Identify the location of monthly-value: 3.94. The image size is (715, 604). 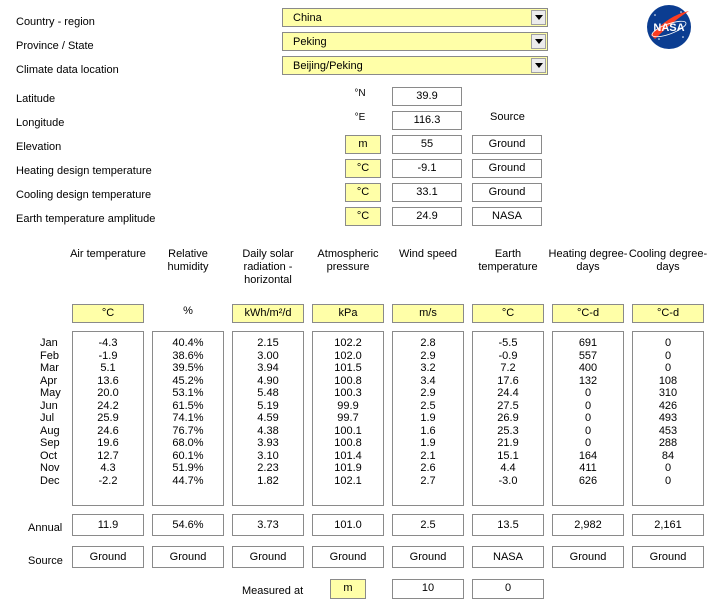
(268, 368).